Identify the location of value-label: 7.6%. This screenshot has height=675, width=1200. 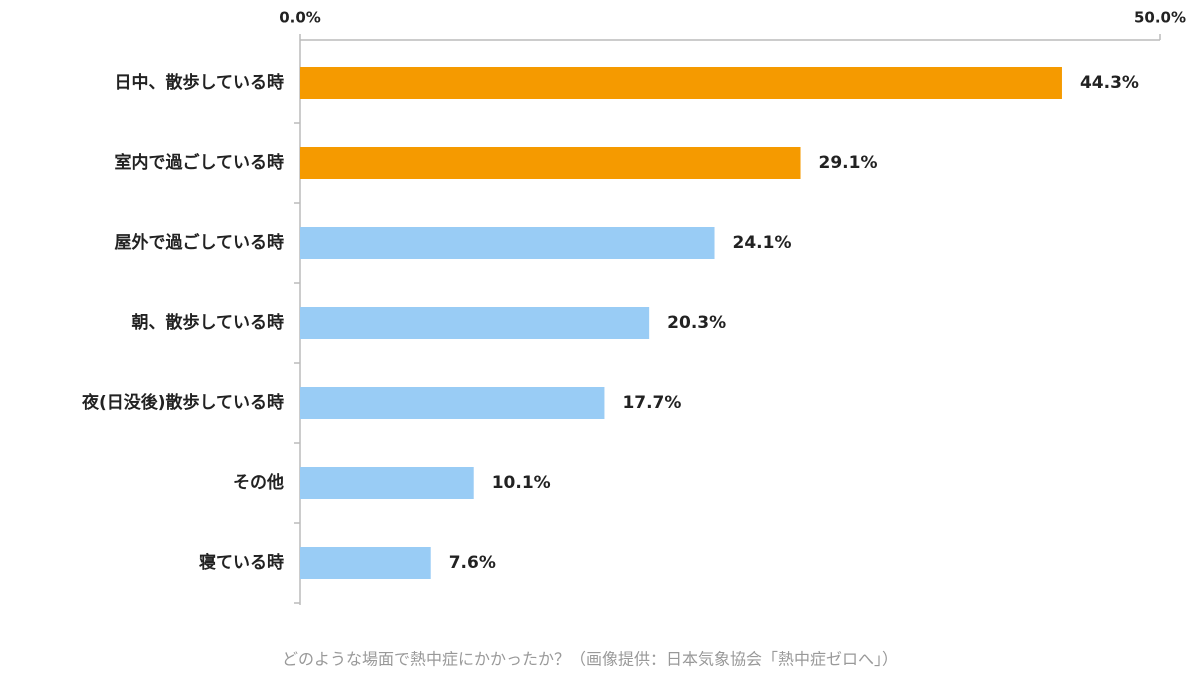
(472, 563).